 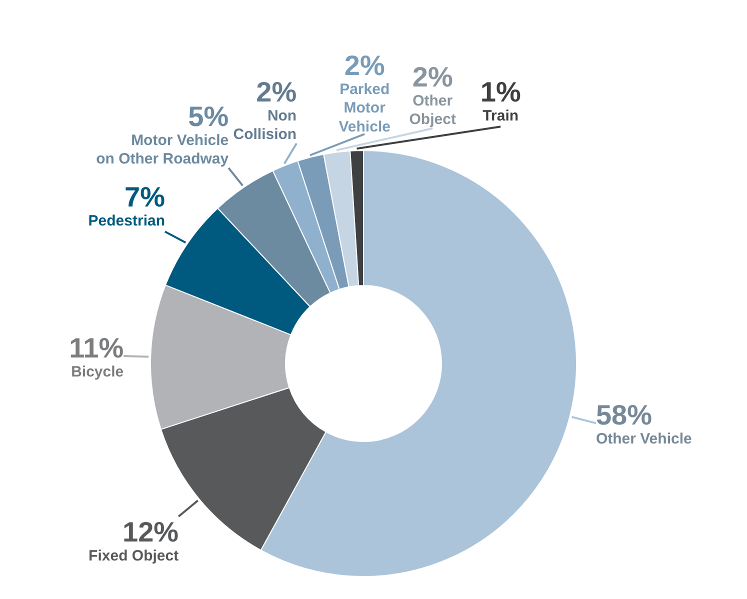 I want to click on slice-label: Motor Vehicle on Other Roadway, so click(x=163, y=150).